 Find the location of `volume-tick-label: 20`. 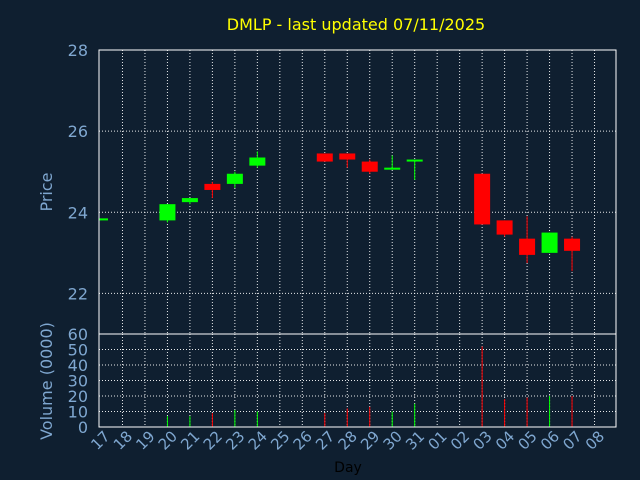

volume-tick-label: 20 is located at coordinates (78, 396).